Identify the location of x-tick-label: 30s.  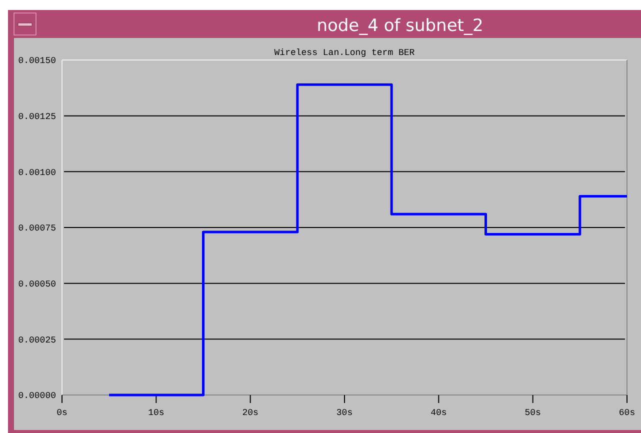
(344, 413).